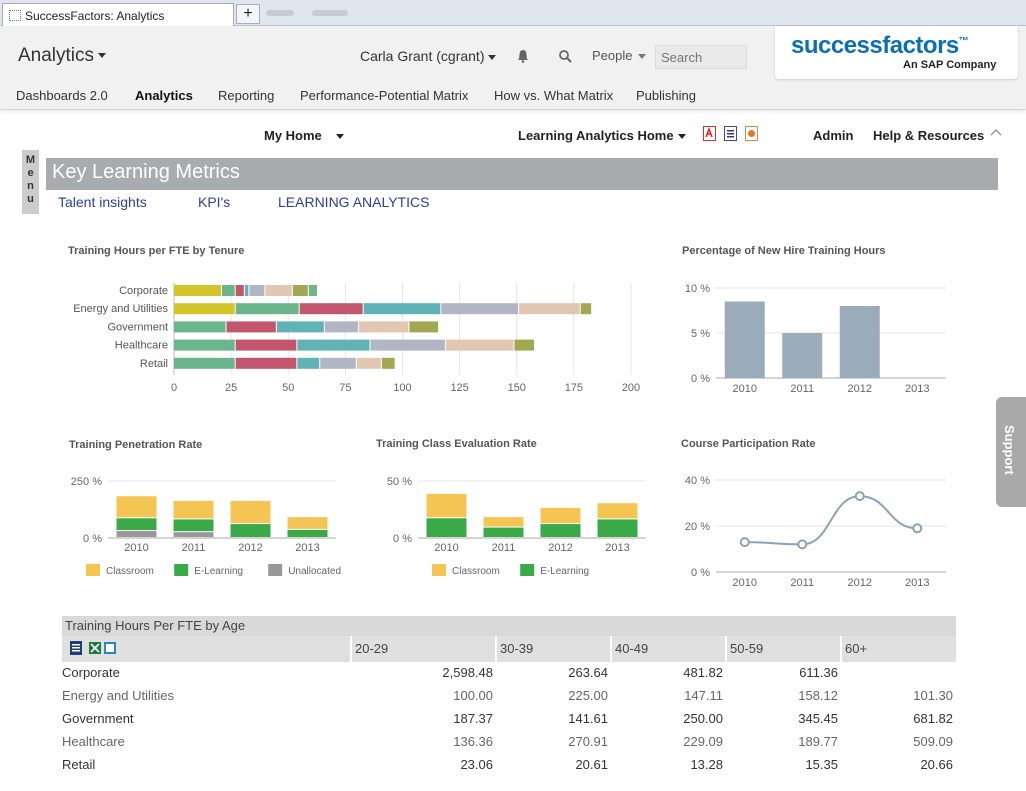 The image size is (1026, 791). What do you see at coordinates (473, 718) in the screenshot?
I see `table-cell: 187.37` at bounding box center [473, 718].